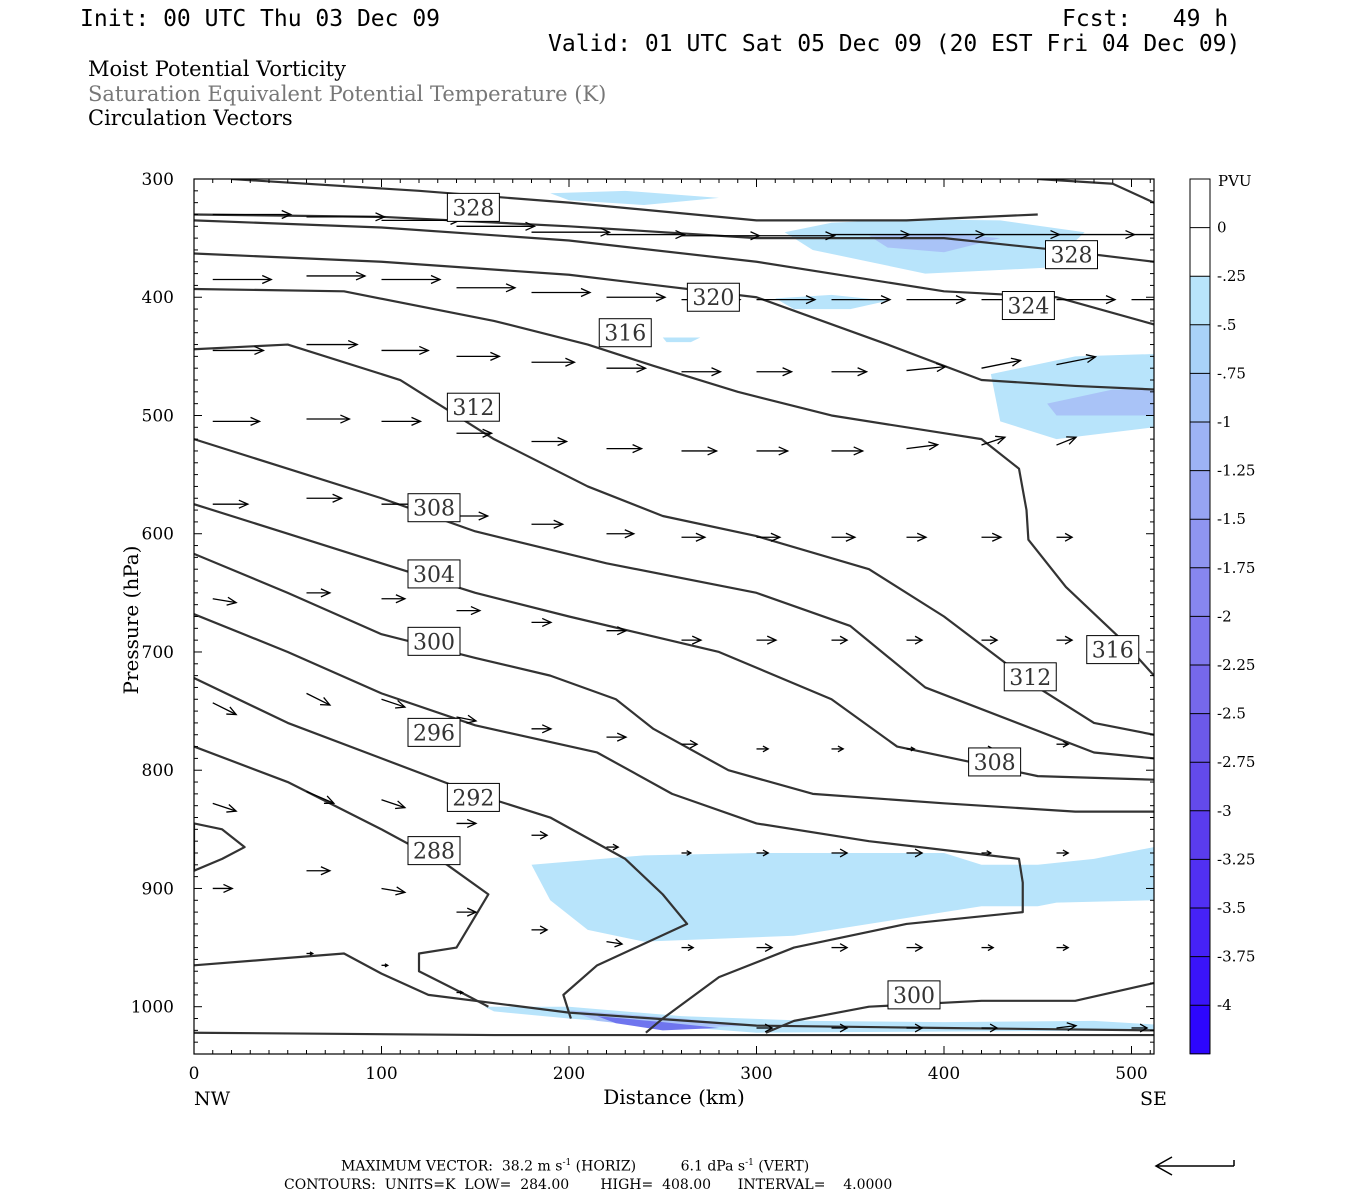 The width and height of the screenshot is (1350, 1200). I want to click on colorbar-label: PVU, so click(1235, 181).